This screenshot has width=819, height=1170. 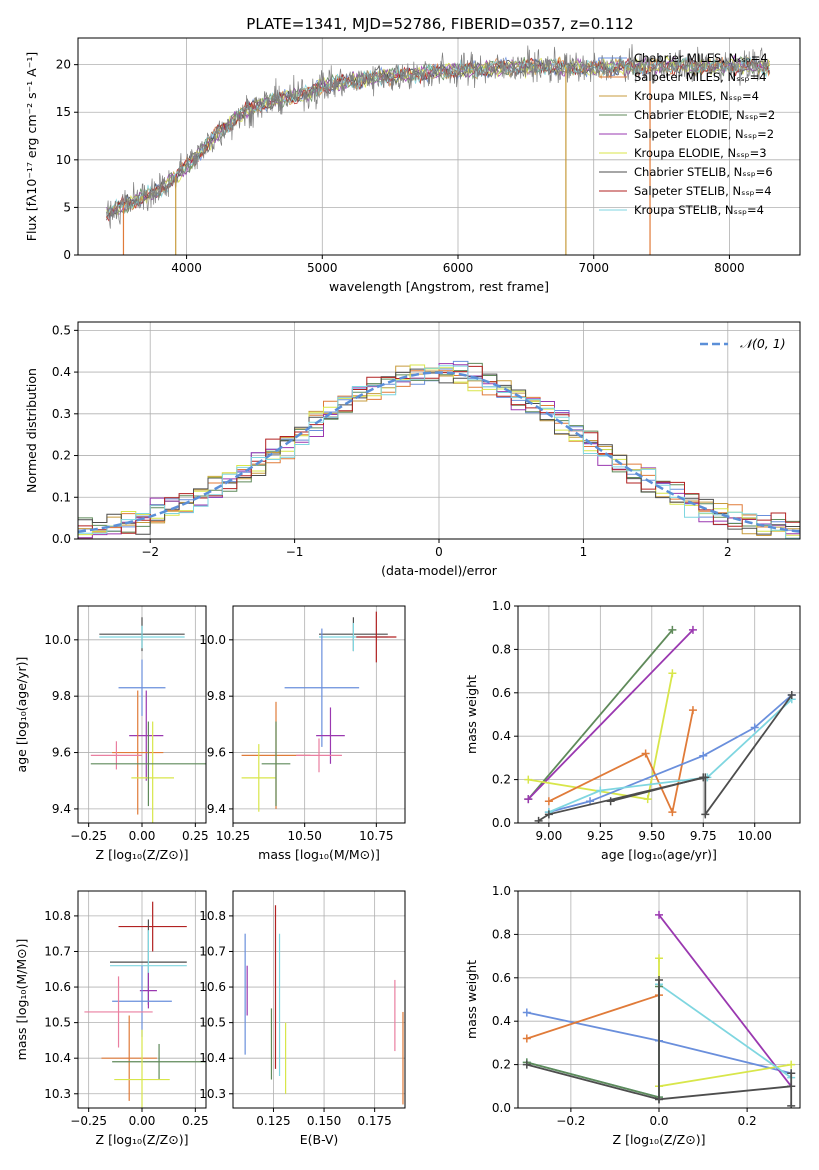 What do you see at coordinates (57, 916) in the screenshot?
I see `y-tick-label: 10.8` at bounding box center [57, 916].